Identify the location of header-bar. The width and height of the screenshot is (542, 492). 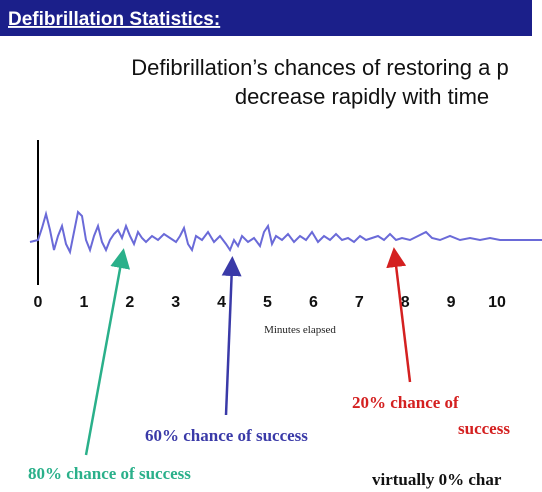
(266, 18).